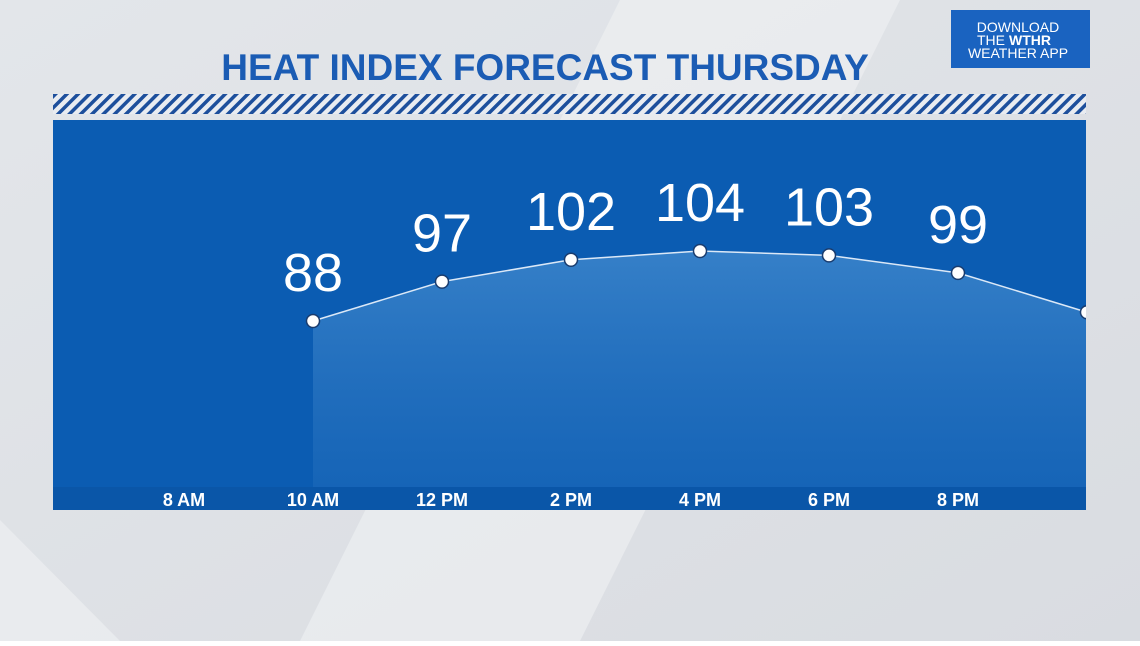 Image resolution: width=1140 pixels, height=646 pixels. Describe the element at coordinates (991, 40) in the screenshot. I see `badge-text: THE` at that location.